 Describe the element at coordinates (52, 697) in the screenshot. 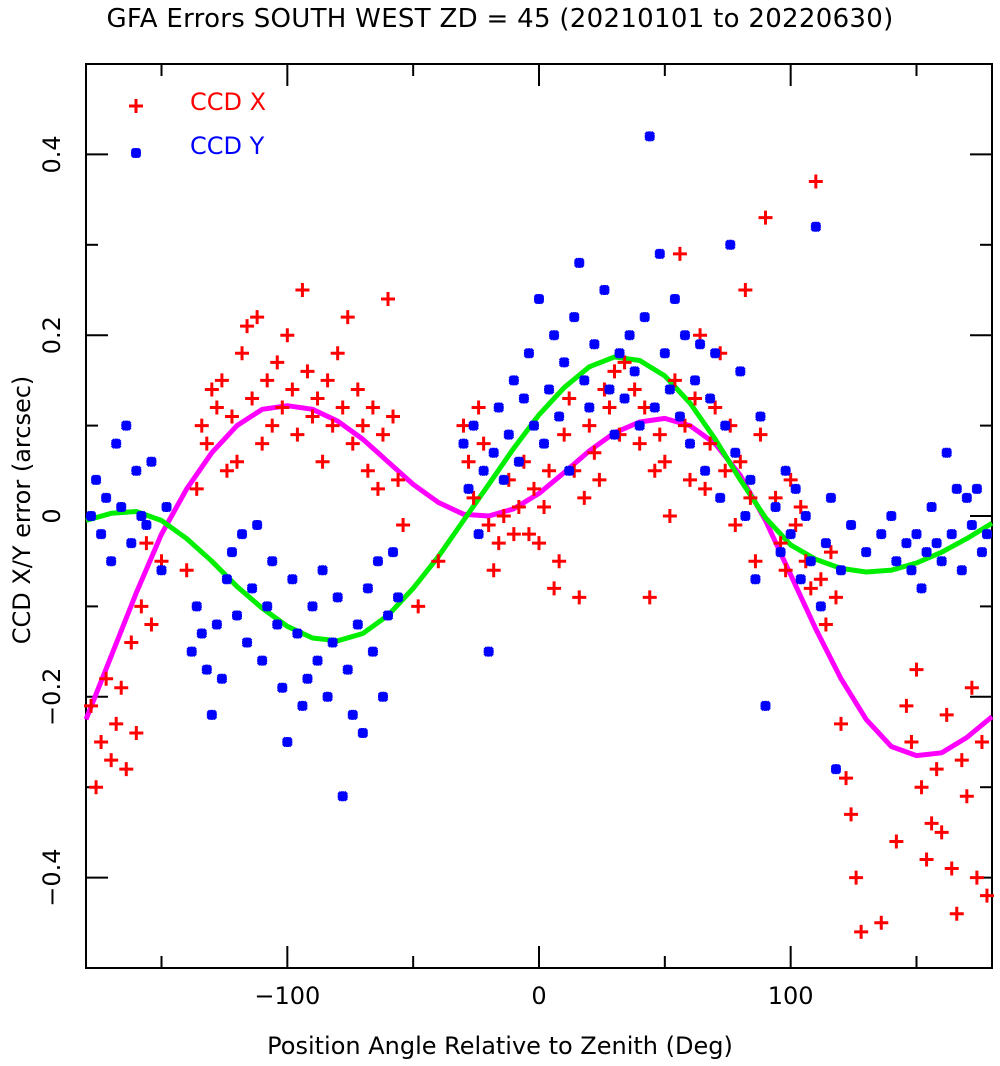

I see `y-tick-label: −0.2` at that location.